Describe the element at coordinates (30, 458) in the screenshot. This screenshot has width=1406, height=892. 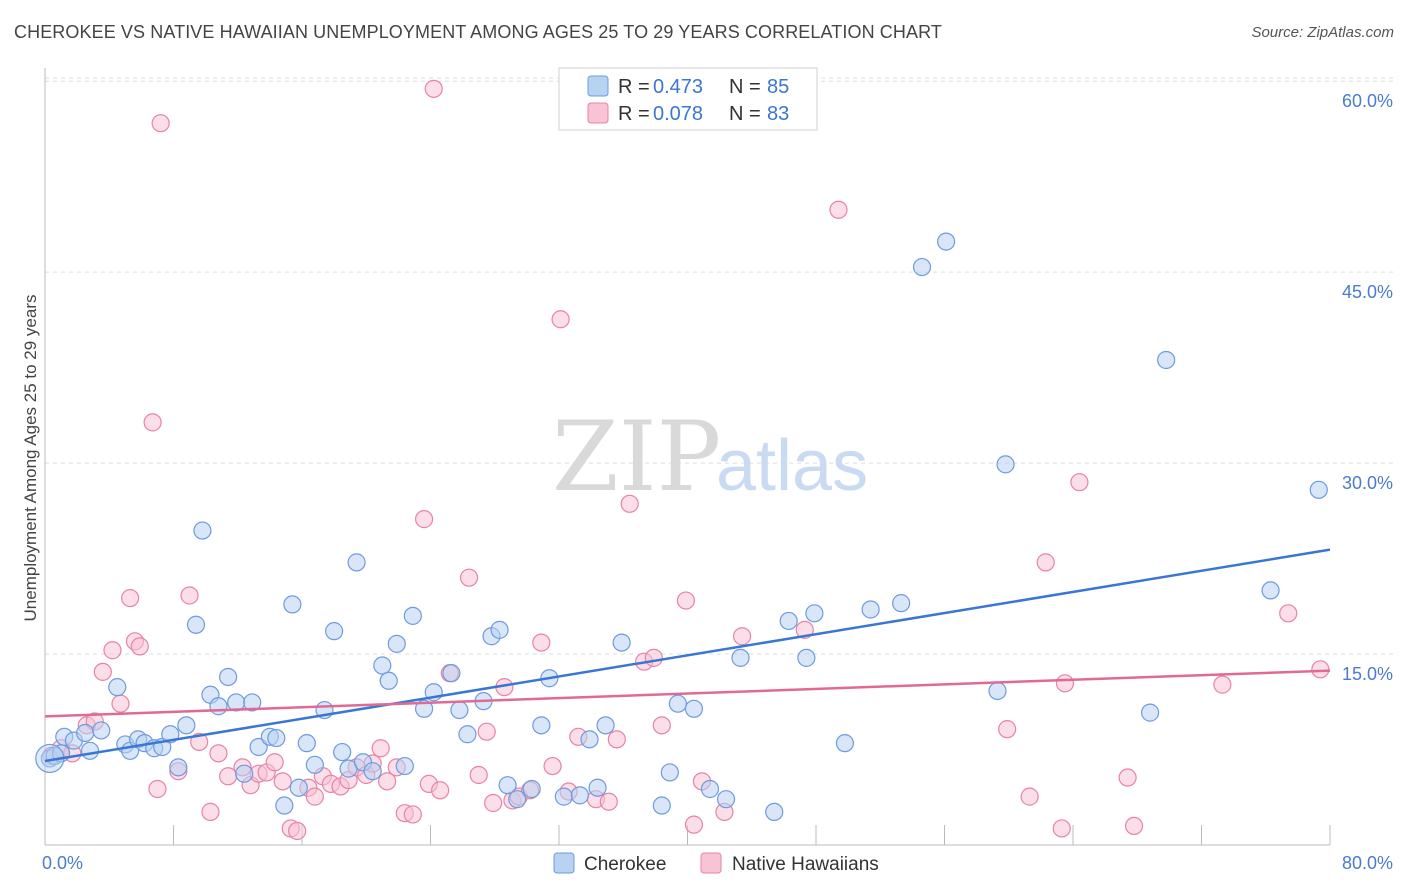
I see `y-axis-title: Unemployment Among Ages 25 to 29 years` at that location.